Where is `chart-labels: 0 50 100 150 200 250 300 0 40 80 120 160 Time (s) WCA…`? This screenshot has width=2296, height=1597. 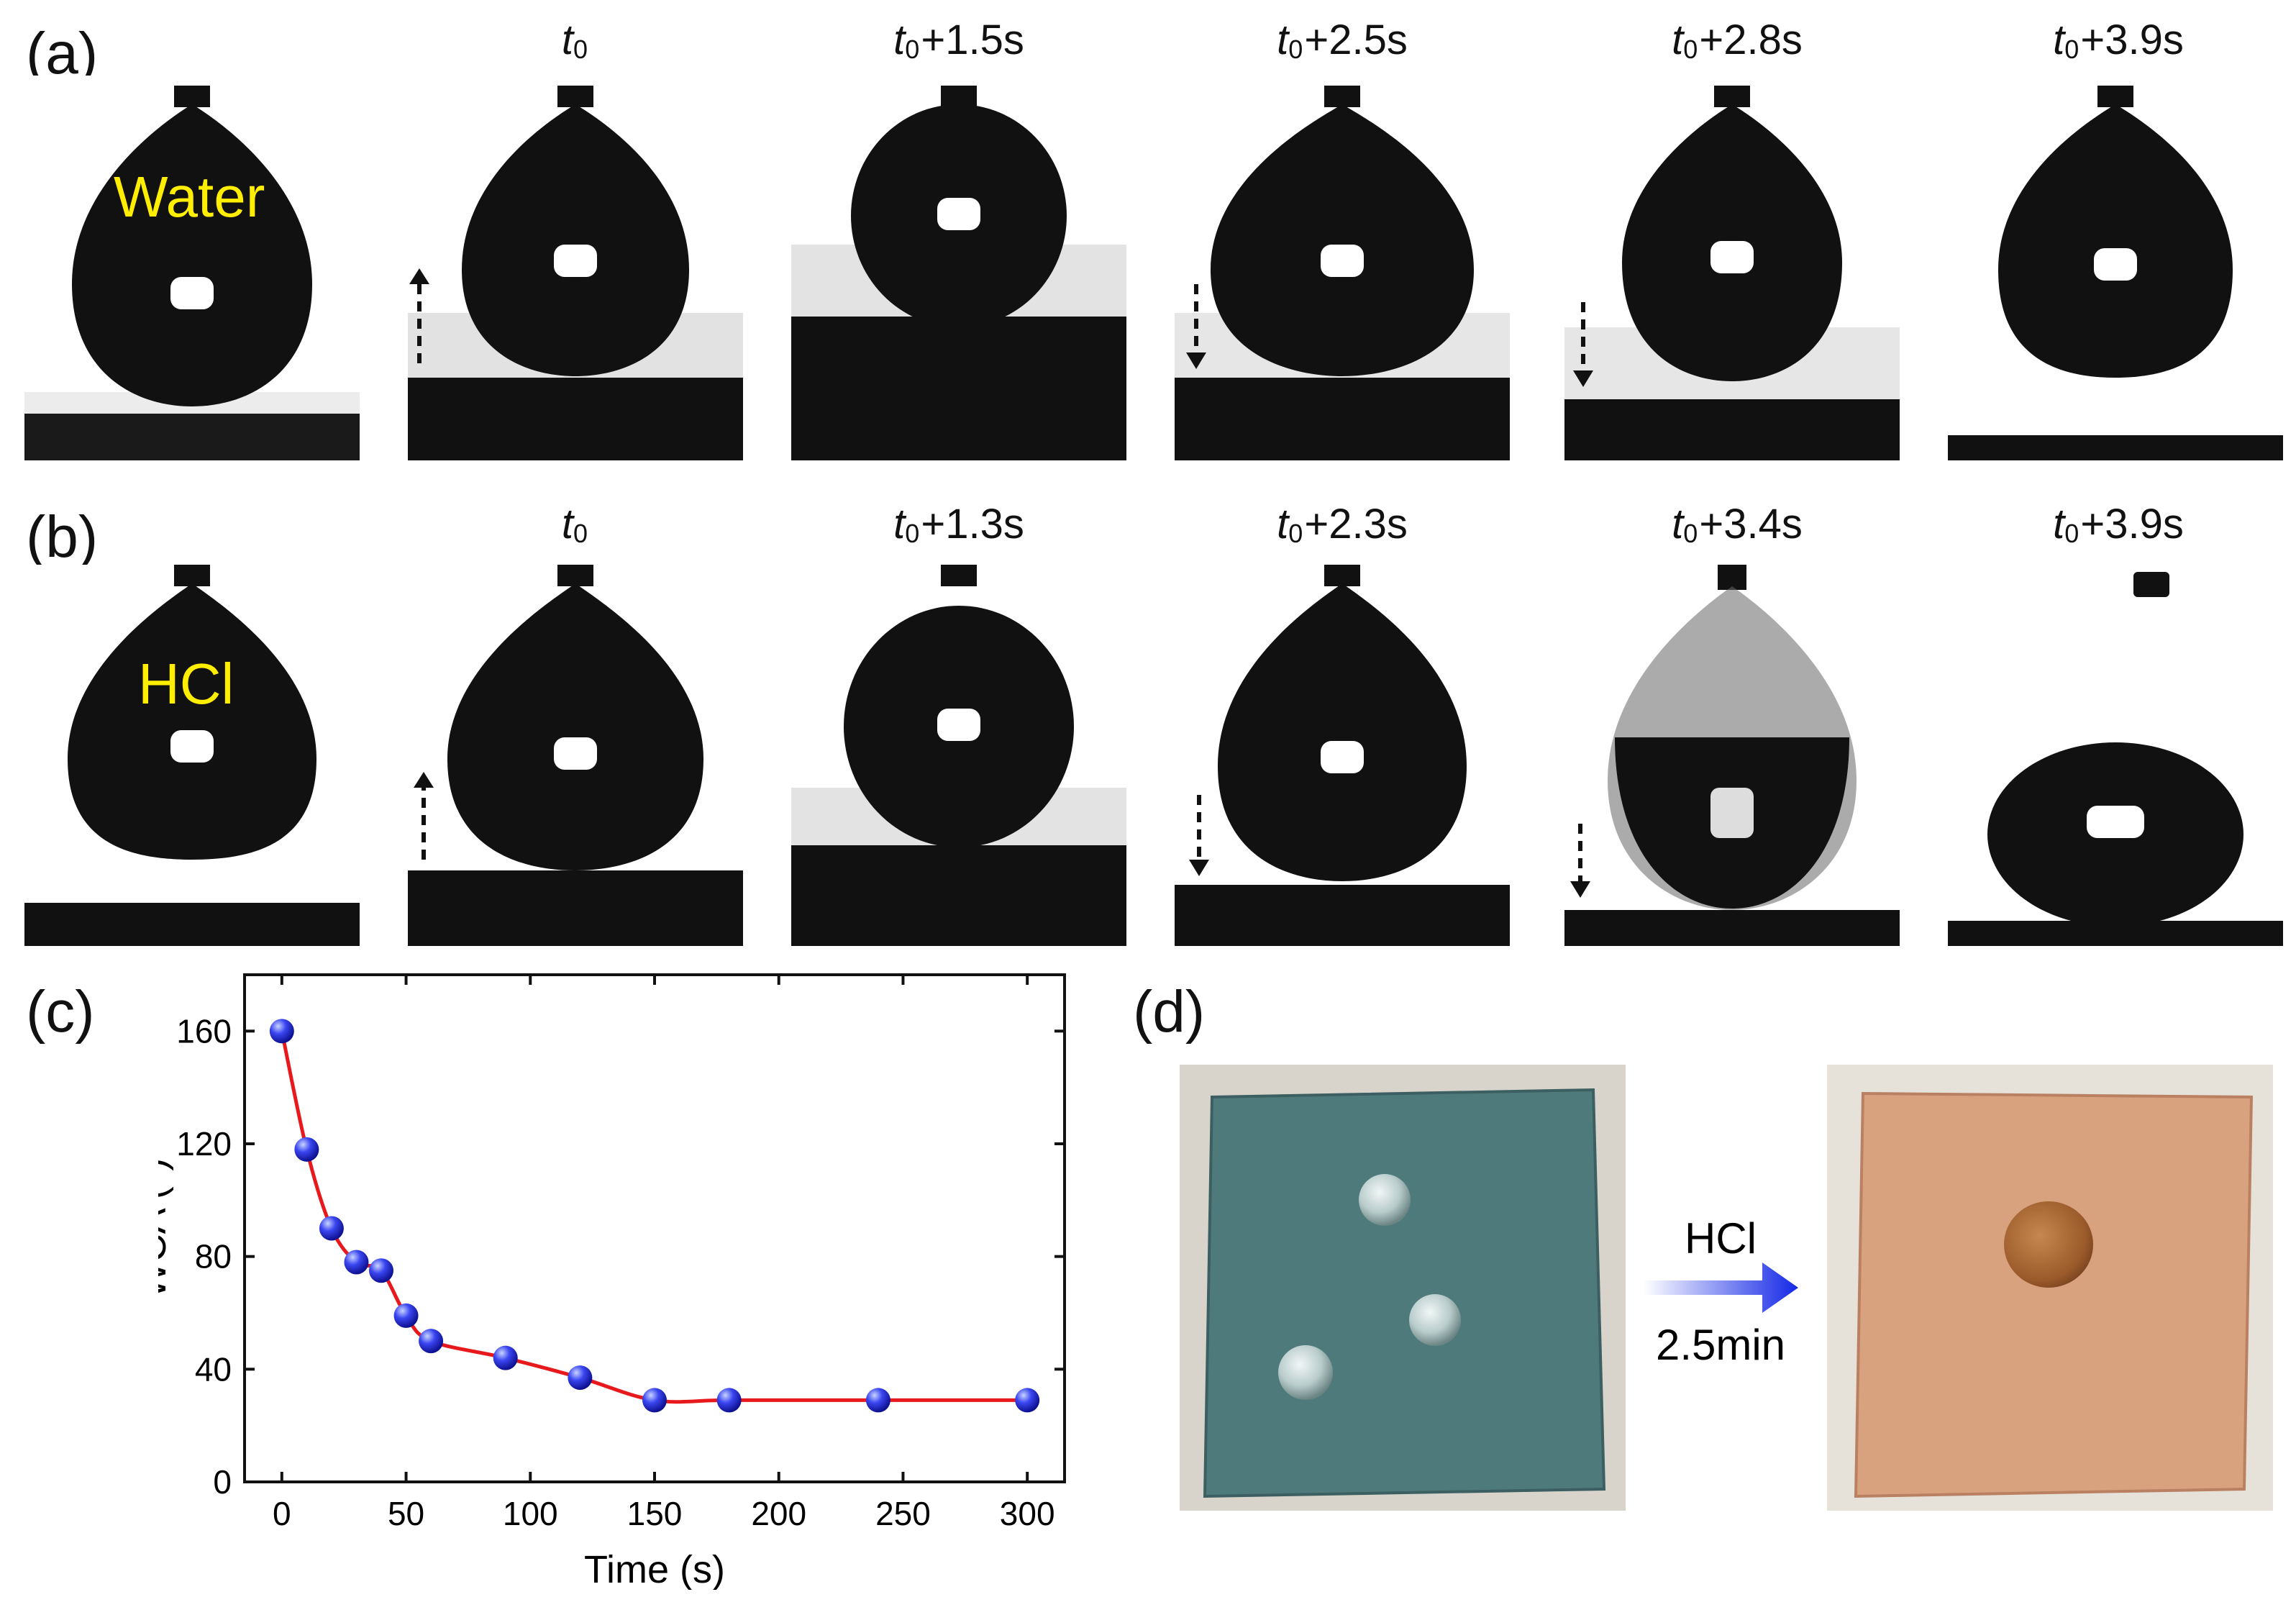 chart-labels: 0 50 100 150 200 250 300 0 40 80 120 160 Time (s) WCA… is located at coordinates (606, 1301).